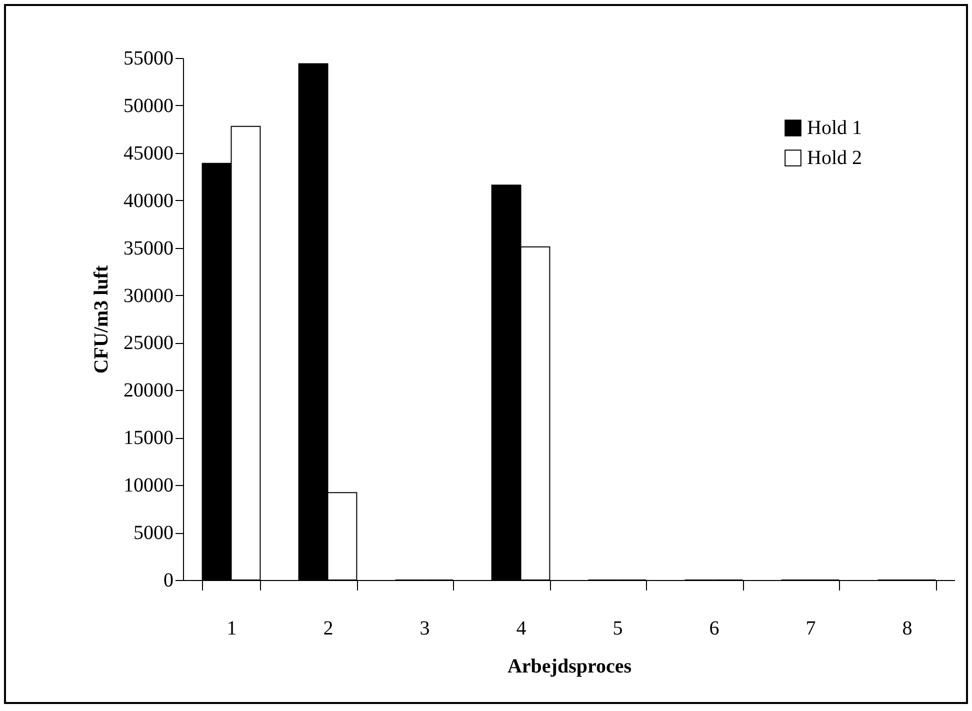 This screenshot has width=972, height=711. What do you see at coordinates (521, 629) in the screenshot?
I see `x-tick-label: 4` at bounding box center [521, 629].